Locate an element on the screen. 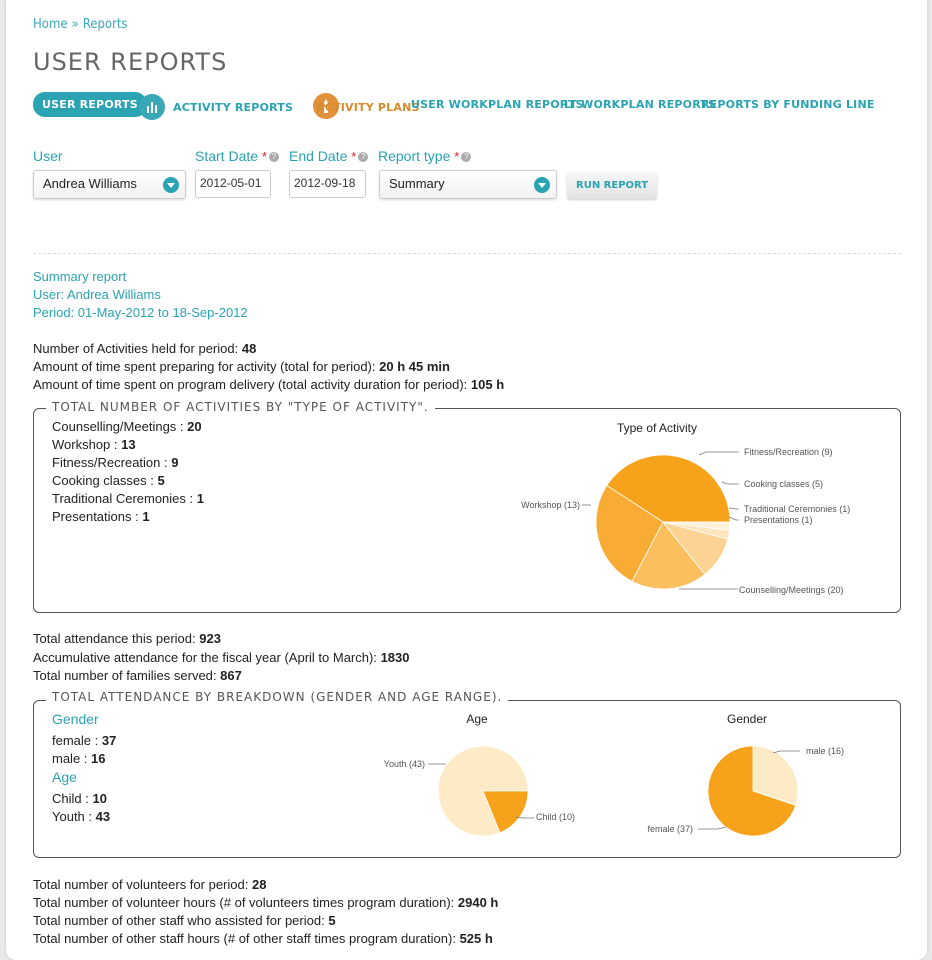  list-item: Youth : 43 is located at coordinates (81, 816).